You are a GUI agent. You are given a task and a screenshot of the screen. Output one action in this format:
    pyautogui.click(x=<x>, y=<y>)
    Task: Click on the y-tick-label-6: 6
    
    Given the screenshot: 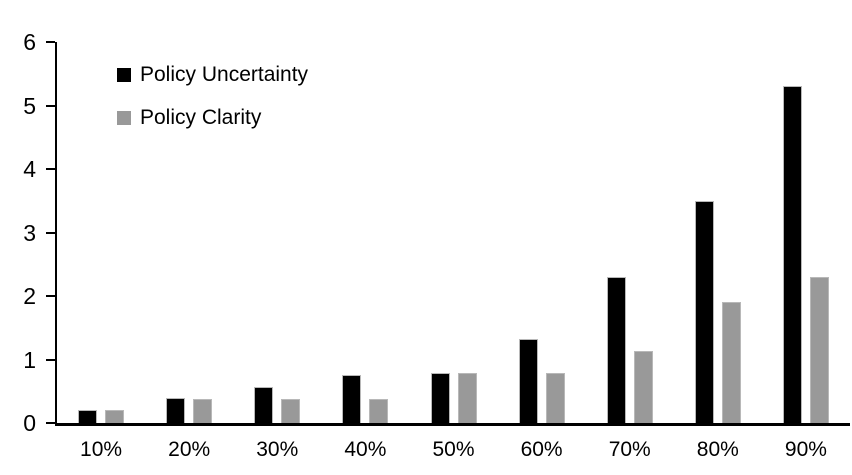 What is the action you would take?
    pyautogui.click(x=29, y=42)
    